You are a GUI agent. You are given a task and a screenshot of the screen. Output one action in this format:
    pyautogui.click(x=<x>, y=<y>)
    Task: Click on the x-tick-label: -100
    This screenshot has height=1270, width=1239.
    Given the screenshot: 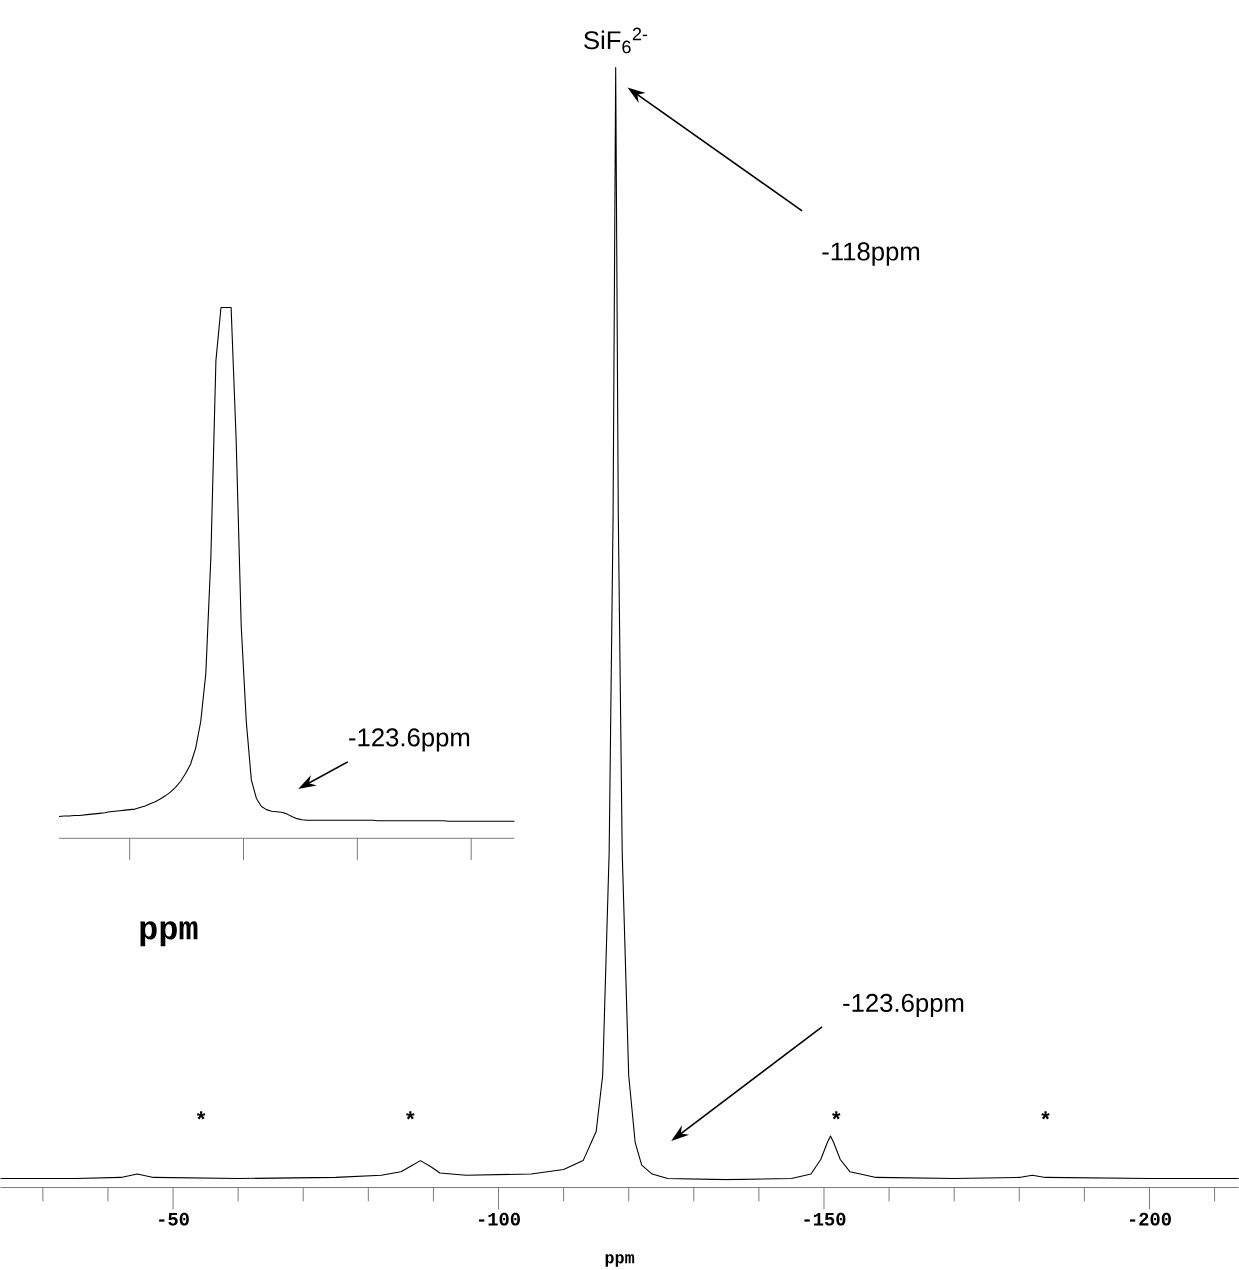 What is the action you would take?
    pyautogui.click(x=499, y=1219)
    